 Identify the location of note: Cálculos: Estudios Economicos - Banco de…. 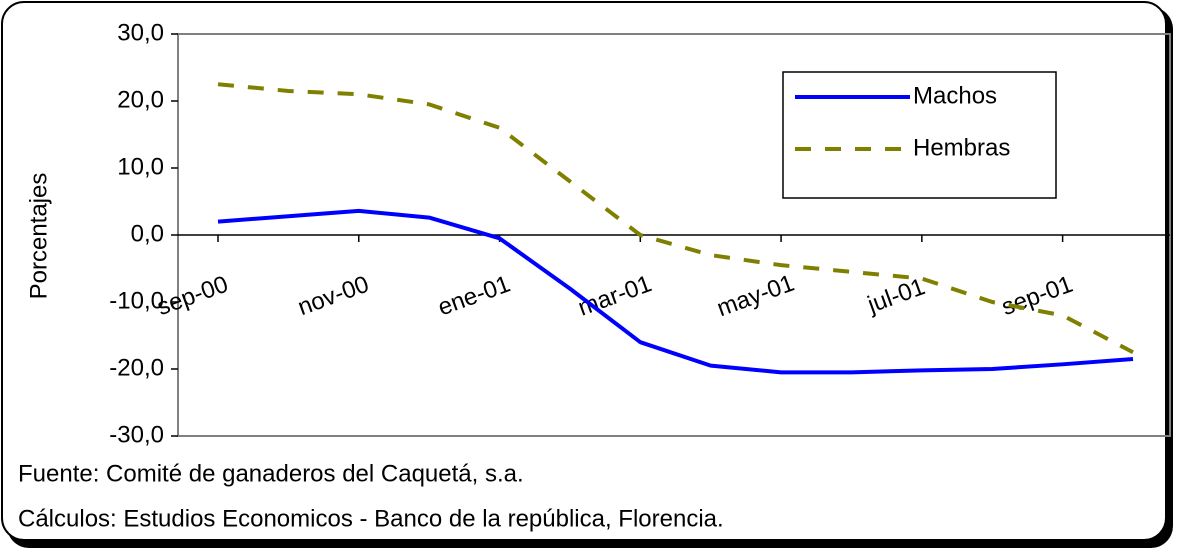
(371, 518).